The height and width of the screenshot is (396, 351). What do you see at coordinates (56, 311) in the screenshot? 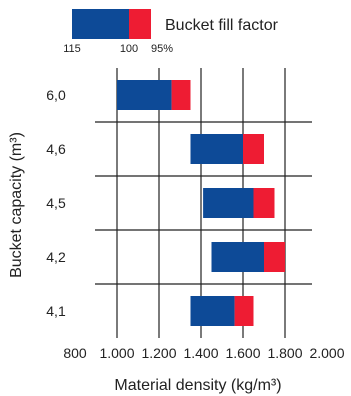
I see `y-tick-label-4: 4,1` at bounding box center [56, 311].